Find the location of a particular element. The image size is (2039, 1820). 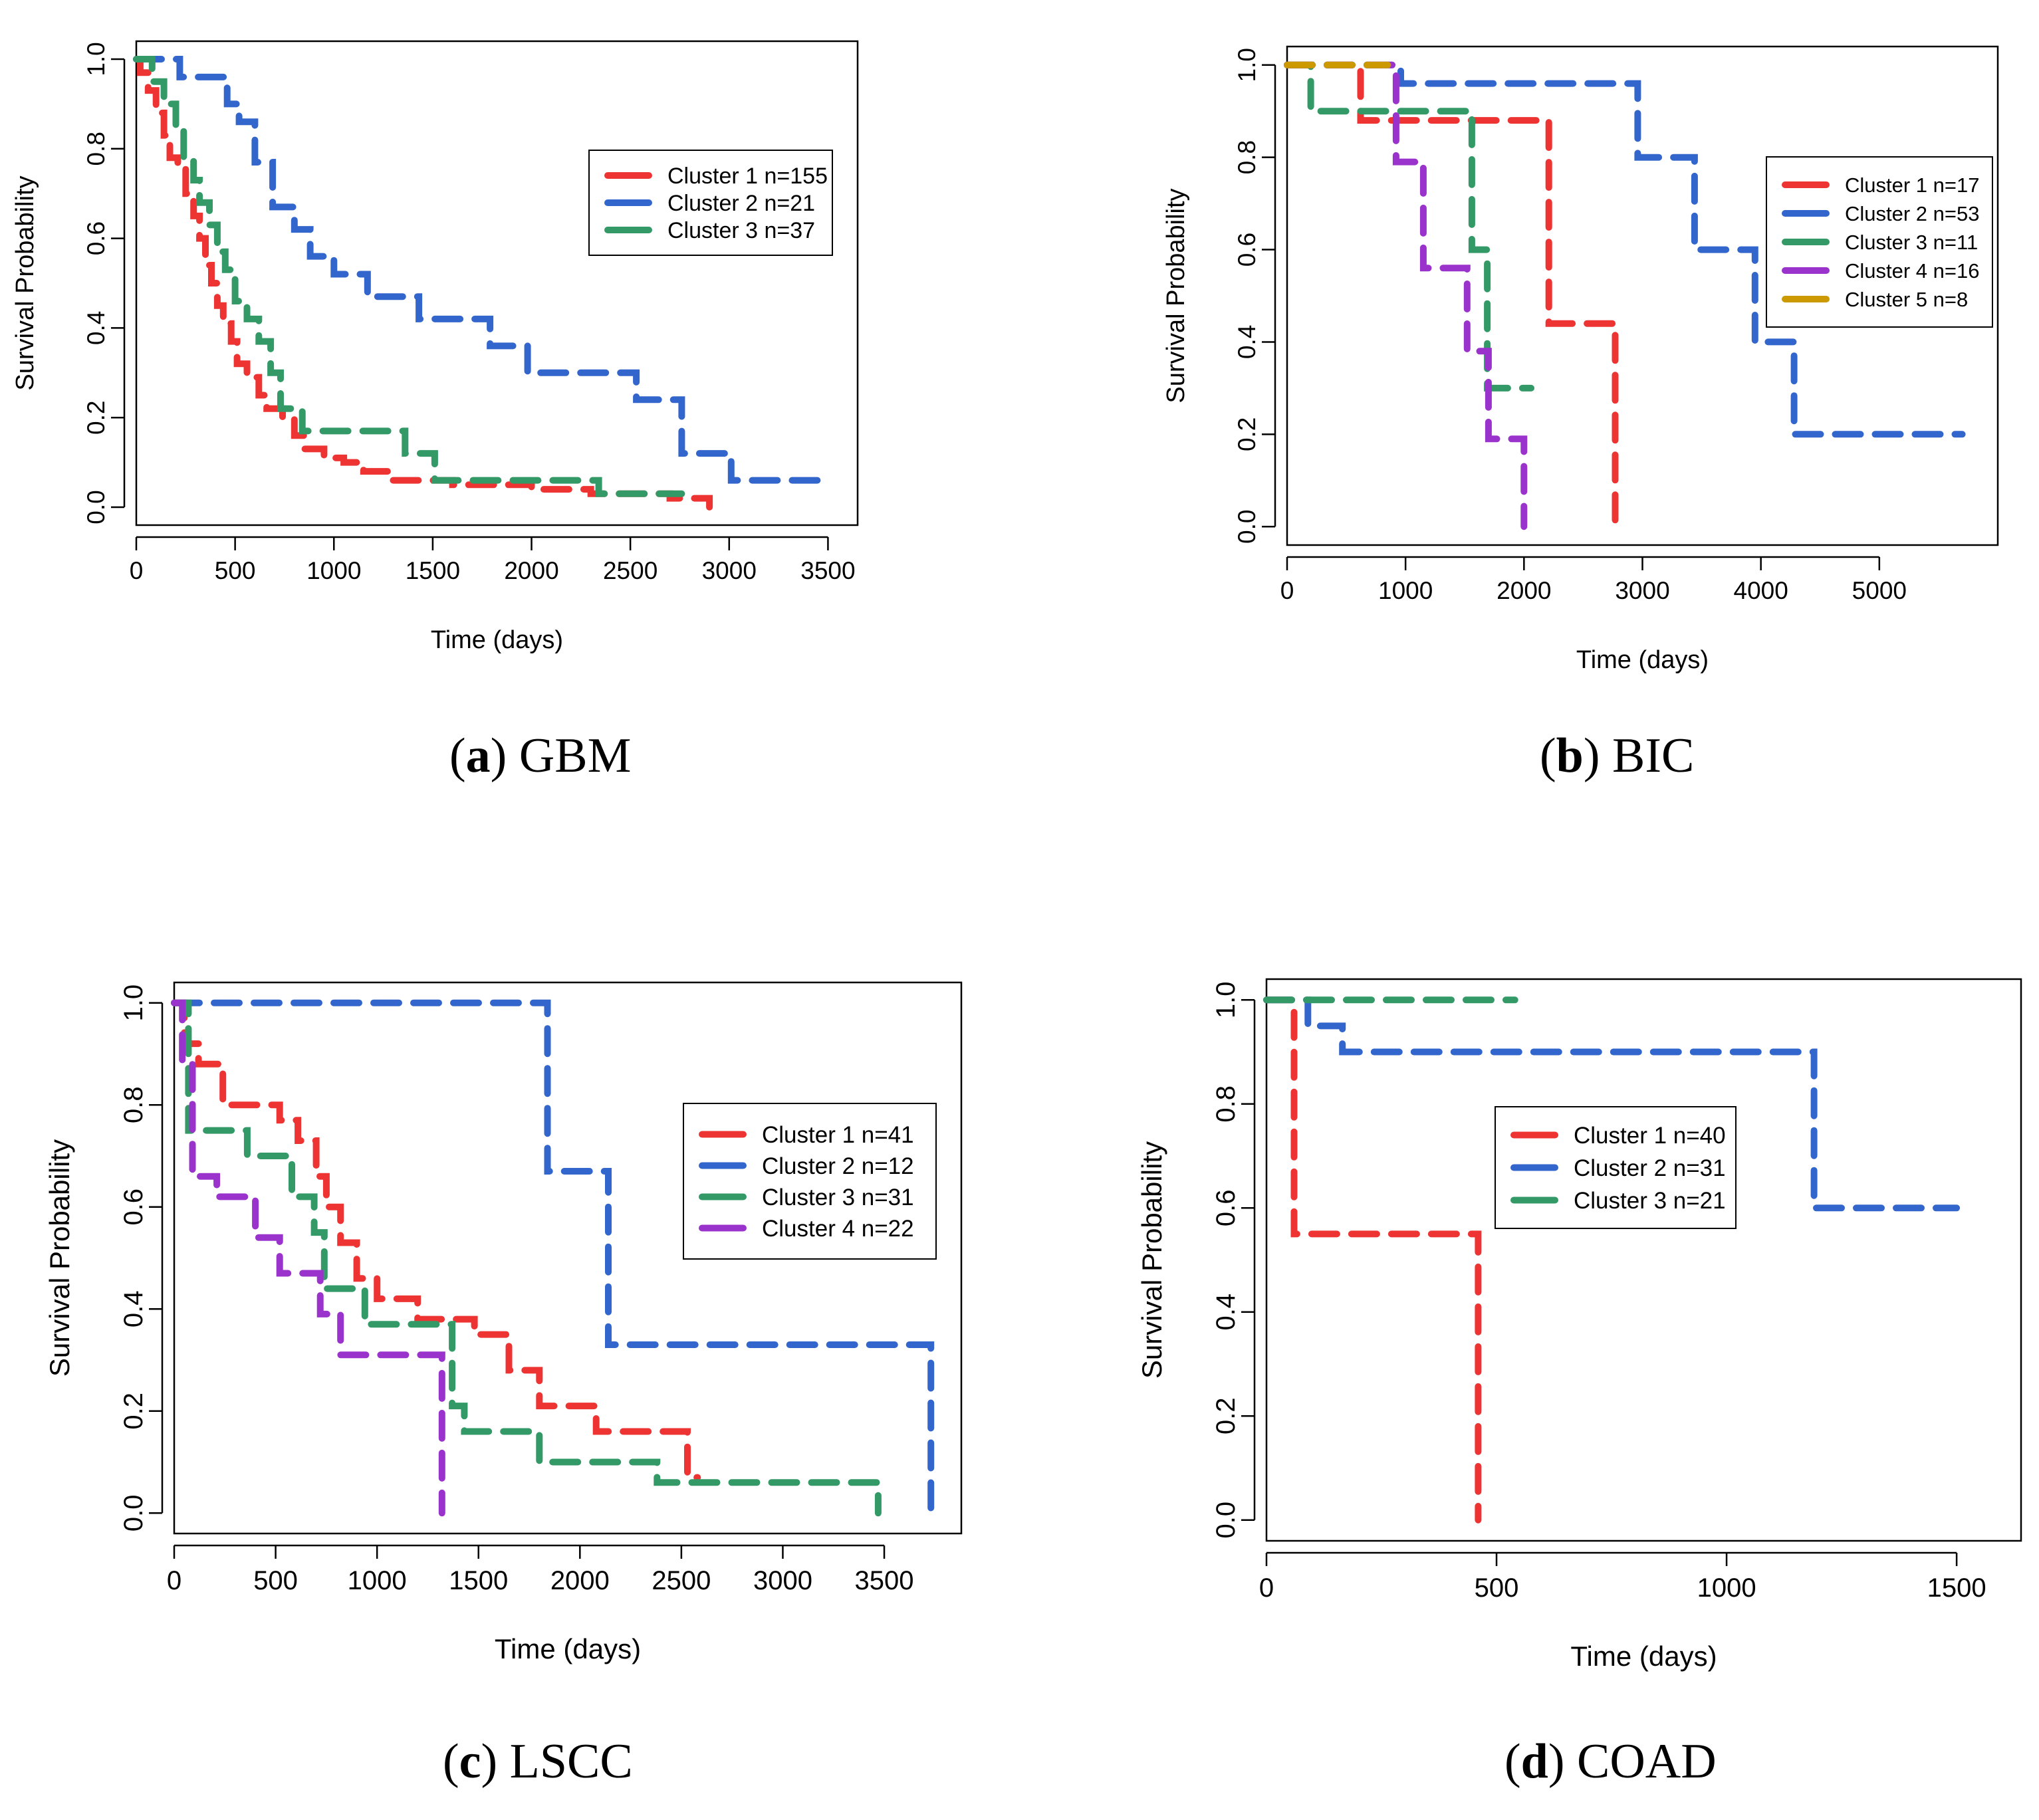

caption-a: (a) GBM is located at coordinates (540, 756).